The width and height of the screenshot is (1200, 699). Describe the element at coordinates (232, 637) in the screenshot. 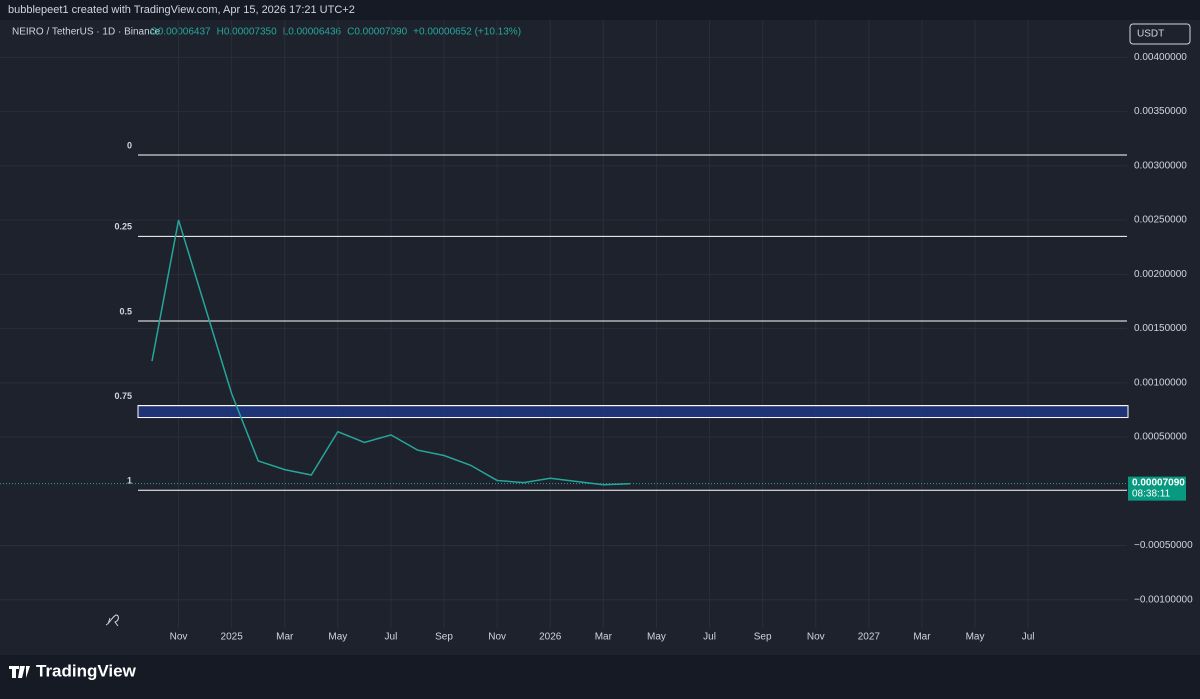

I see `x-tick-label: 2025` at that location.